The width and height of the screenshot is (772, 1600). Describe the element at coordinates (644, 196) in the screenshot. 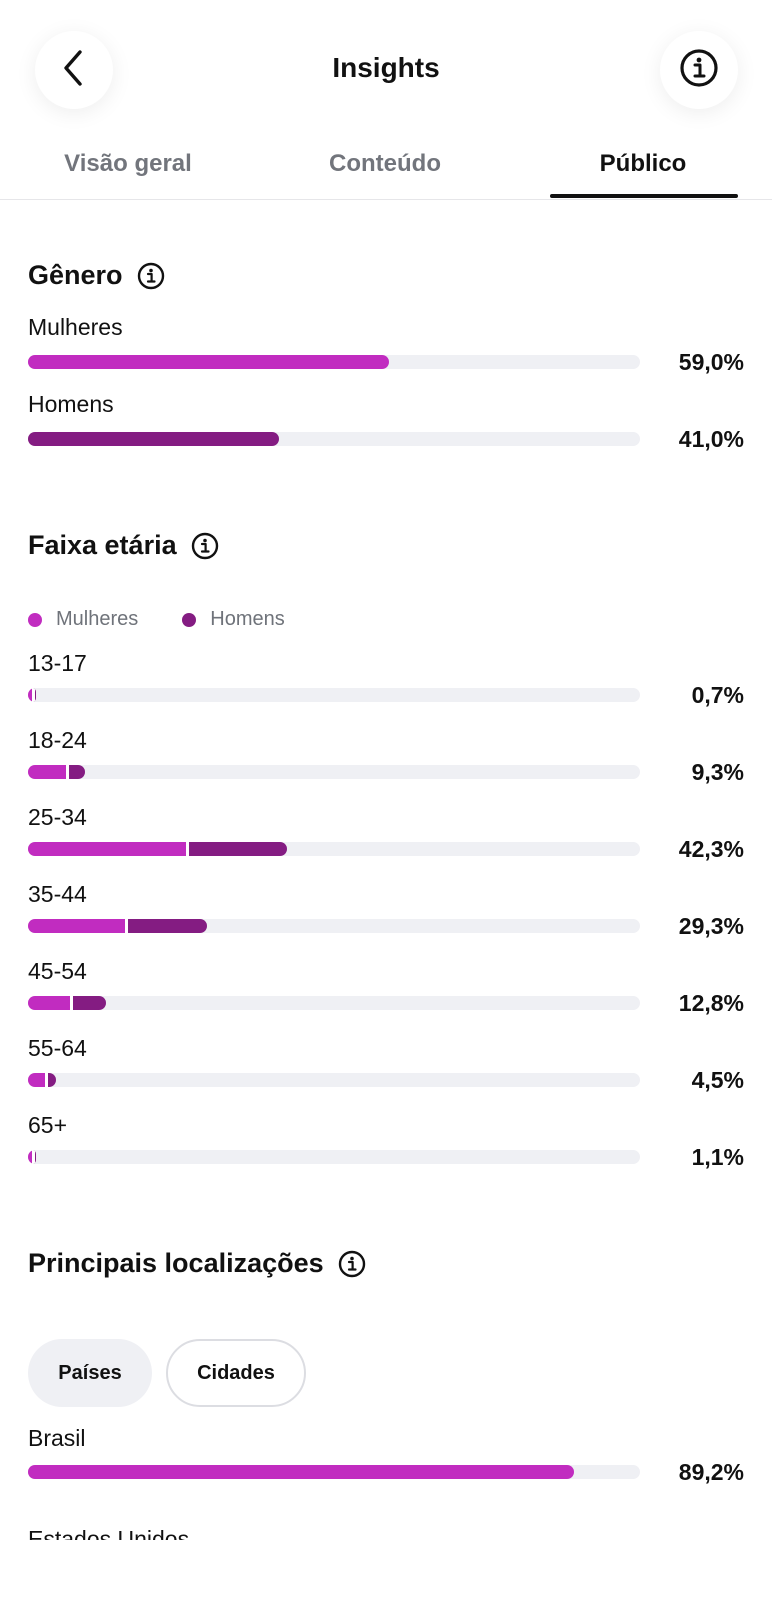

I see `active-tab-indicator` at that location.